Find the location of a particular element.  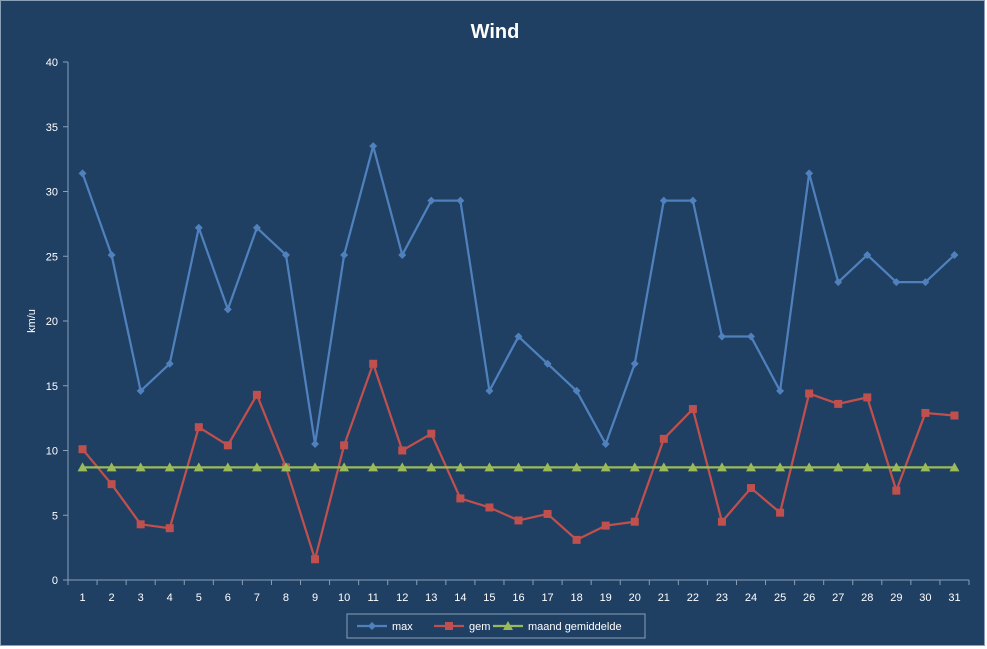

y-tick-label: 10 is located at coordinates (52, 452).